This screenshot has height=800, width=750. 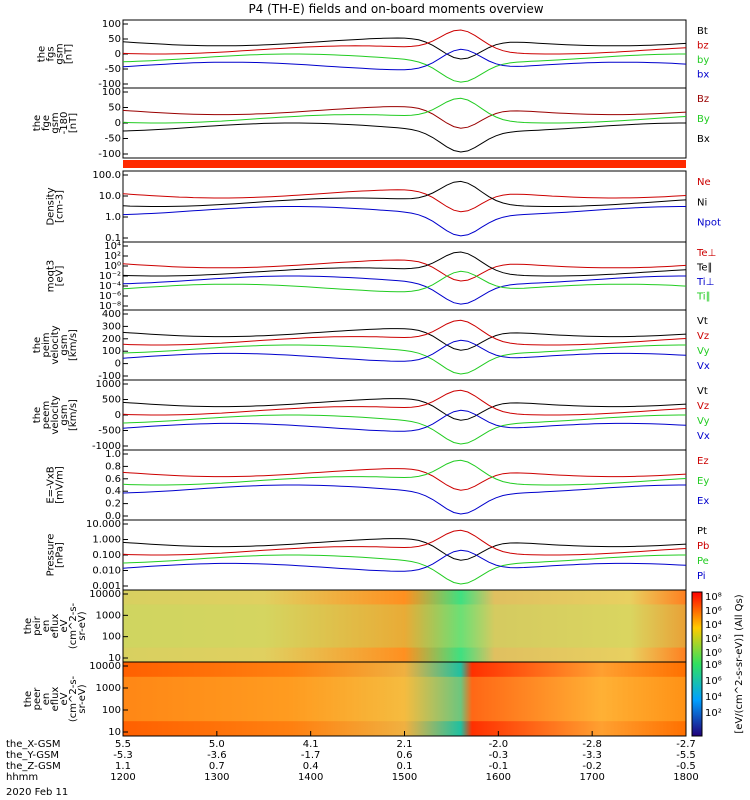 I want to click on legend-Pi: Pi, so click(x=701, y=576).